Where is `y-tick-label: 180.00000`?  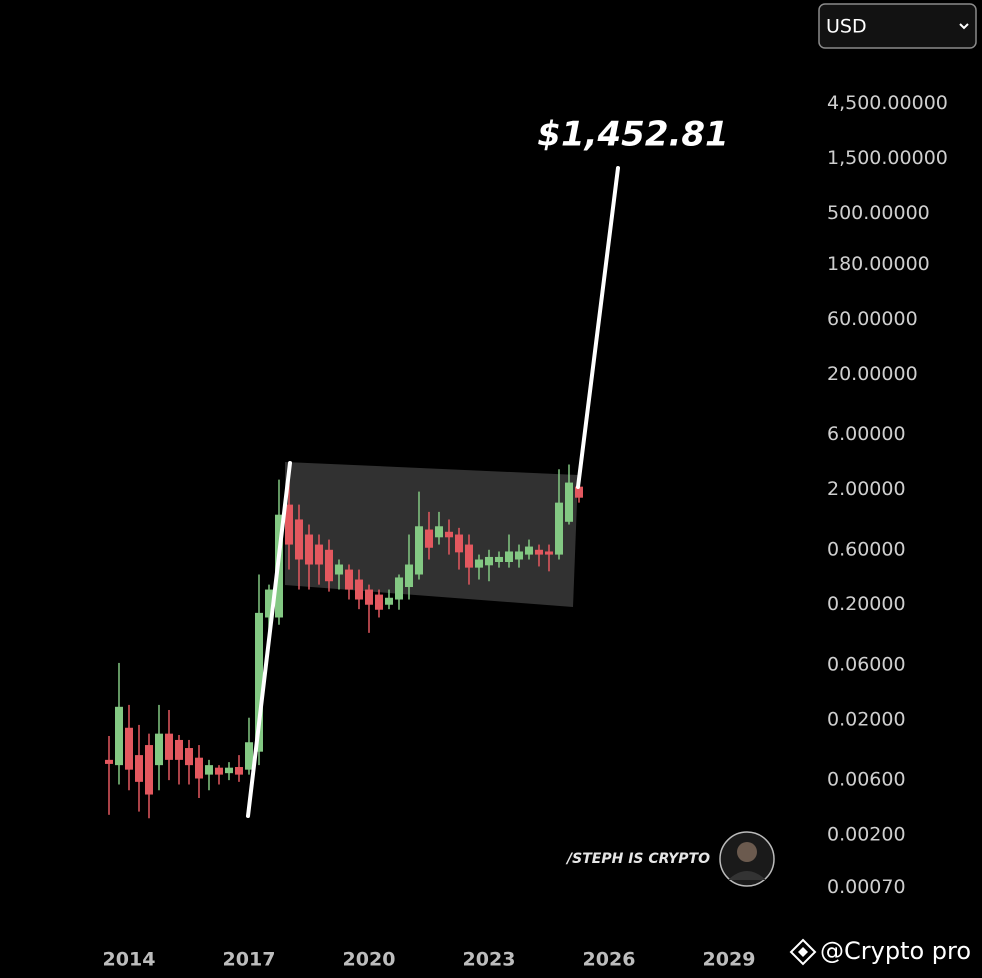
y-tick-label: 180.00000 is located at coordinates (878, 264).